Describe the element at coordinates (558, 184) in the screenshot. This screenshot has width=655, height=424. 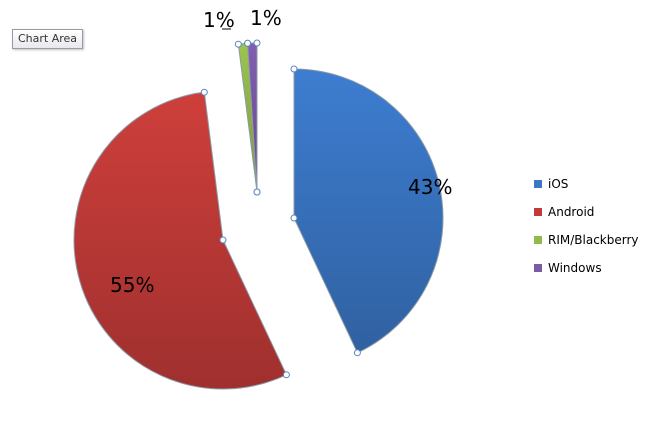
I see `legend-label-ios: iOS` at that location.